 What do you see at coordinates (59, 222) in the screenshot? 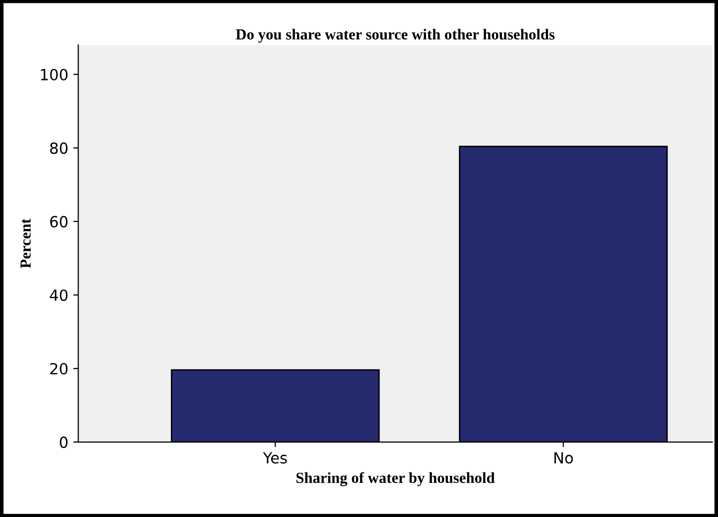
I see `y-tick-label: 60` at bounding box center [59, 222].